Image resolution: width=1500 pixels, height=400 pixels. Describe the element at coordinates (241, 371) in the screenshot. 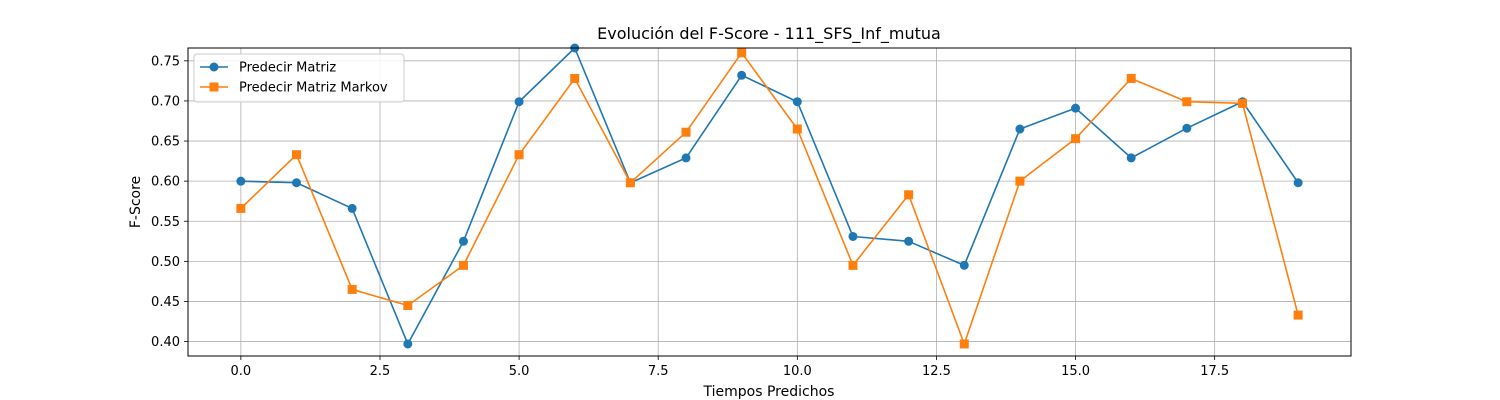

I see `x-tick-label: 0.0` at that location.